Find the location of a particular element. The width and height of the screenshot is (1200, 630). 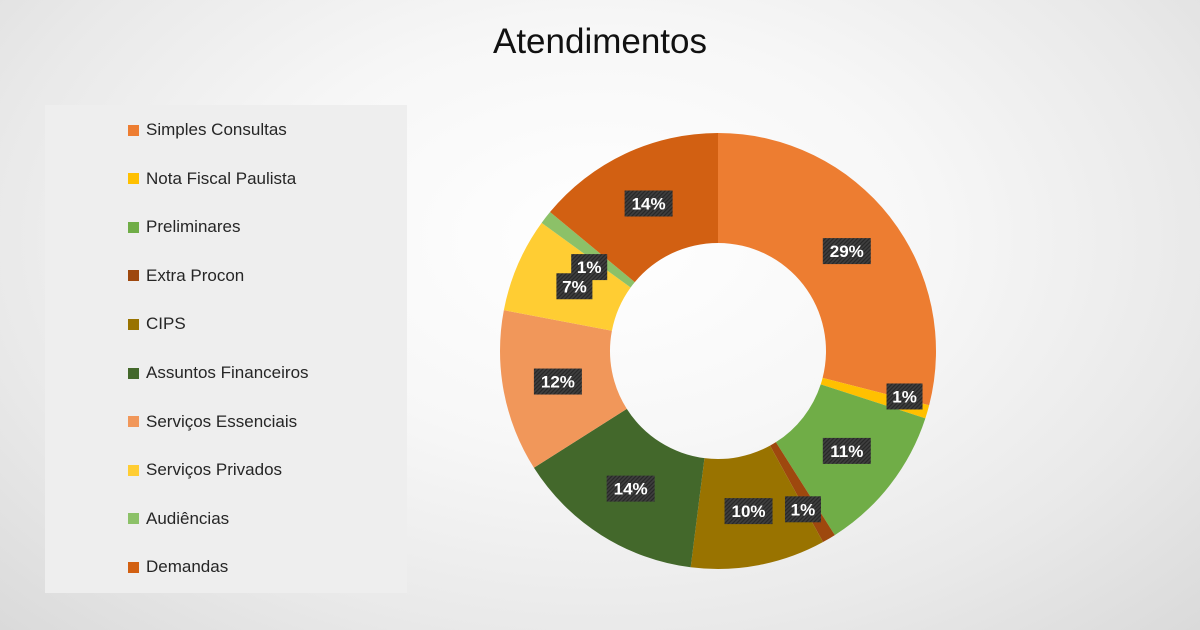

data-label-preliminares: 11% is located at coordinates (846, 450).